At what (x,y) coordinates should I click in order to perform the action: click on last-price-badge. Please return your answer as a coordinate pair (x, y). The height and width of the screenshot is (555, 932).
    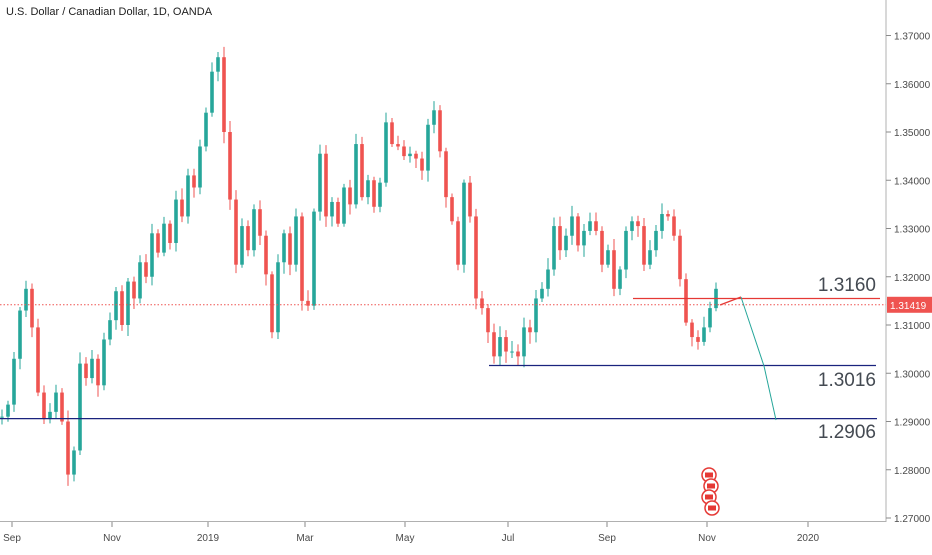
    Looking at the image, I should click on (909, 304).